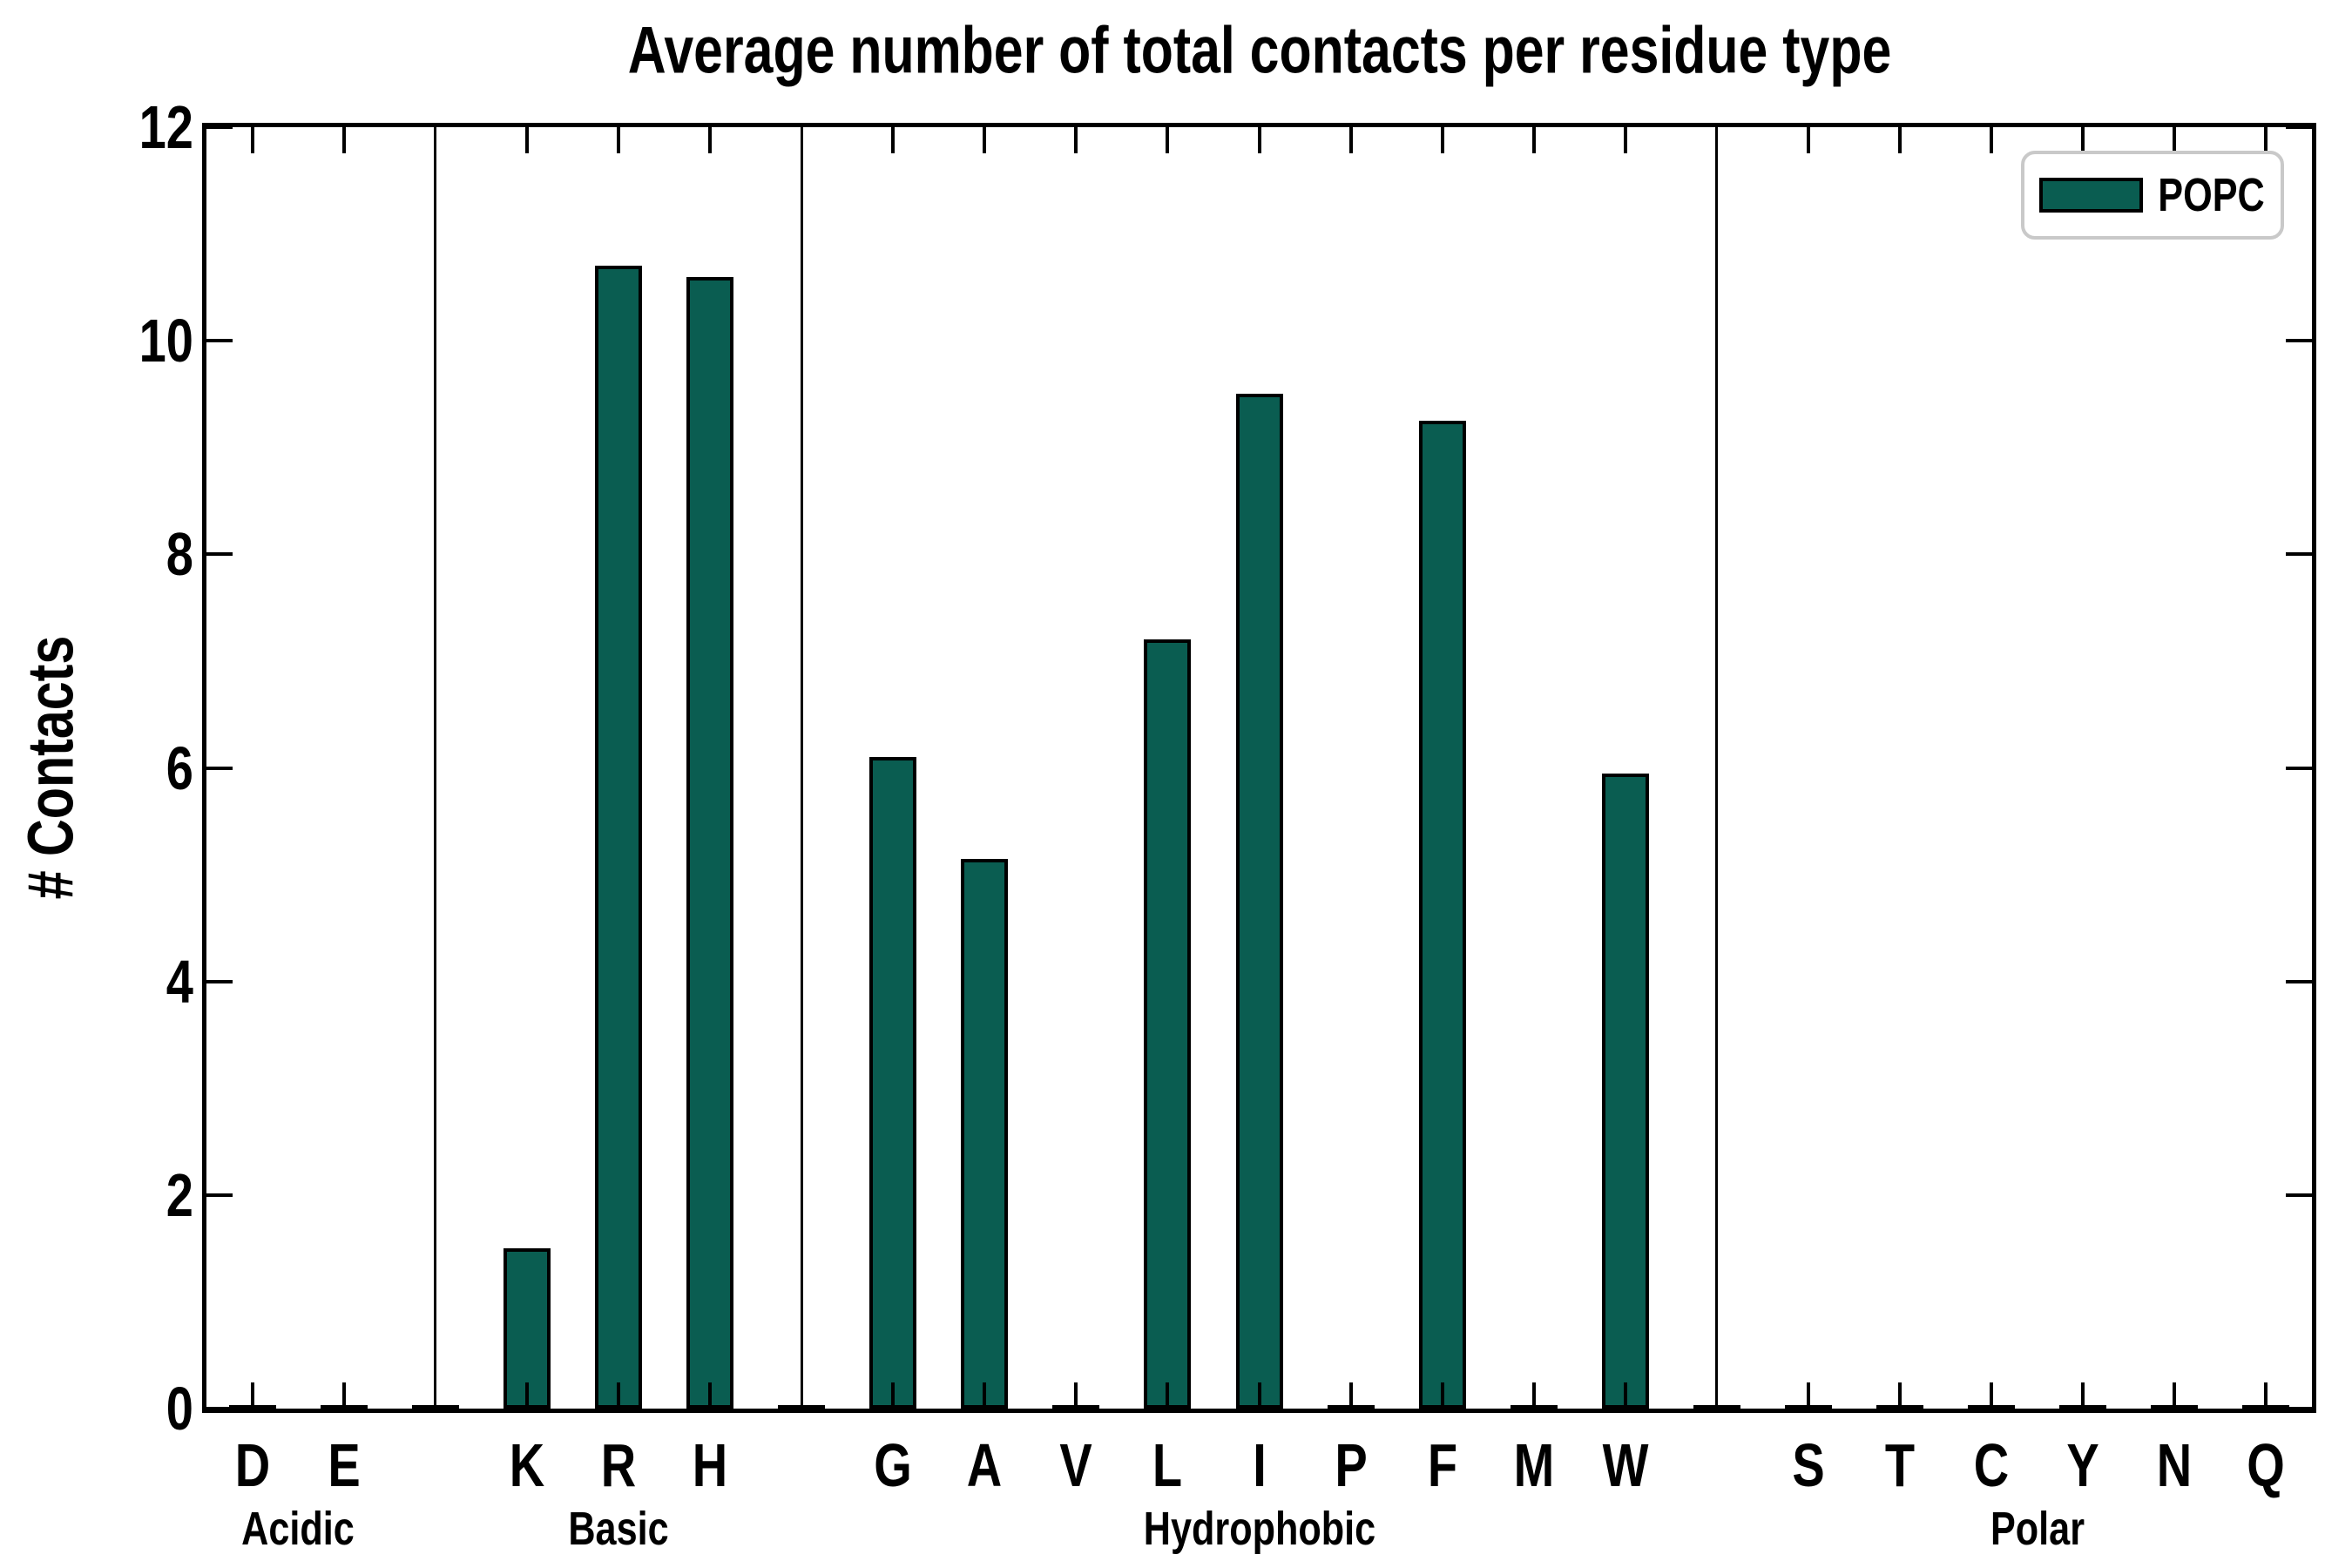  I want to click on y-tick-label-8: 8, so click(176, 554).